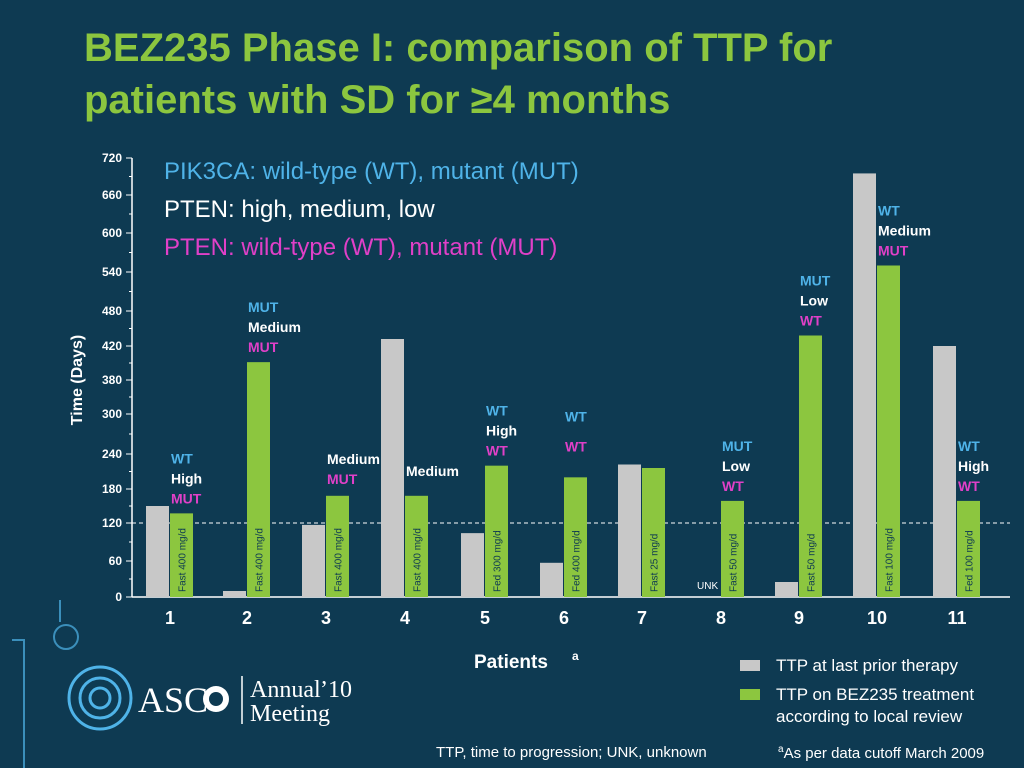 This screenshot has width=1024, height=768. I want to click on annotation-pik3ca-patient-10: WT, so click(889, 211).